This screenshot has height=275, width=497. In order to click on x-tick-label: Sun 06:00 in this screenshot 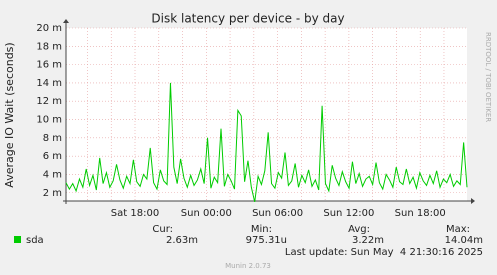, I will do `click(277, 213)`.